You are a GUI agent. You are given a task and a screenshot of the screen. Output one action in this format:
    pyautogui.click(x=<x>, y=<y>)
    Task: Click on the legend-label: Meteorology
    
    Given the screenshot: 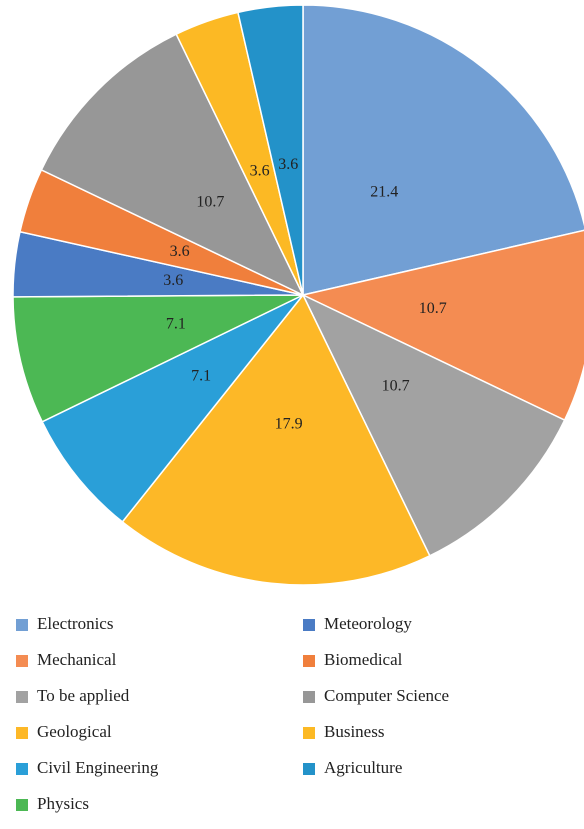 What is the action you would take?
    pyautogui.click(x=368, y=623)
    